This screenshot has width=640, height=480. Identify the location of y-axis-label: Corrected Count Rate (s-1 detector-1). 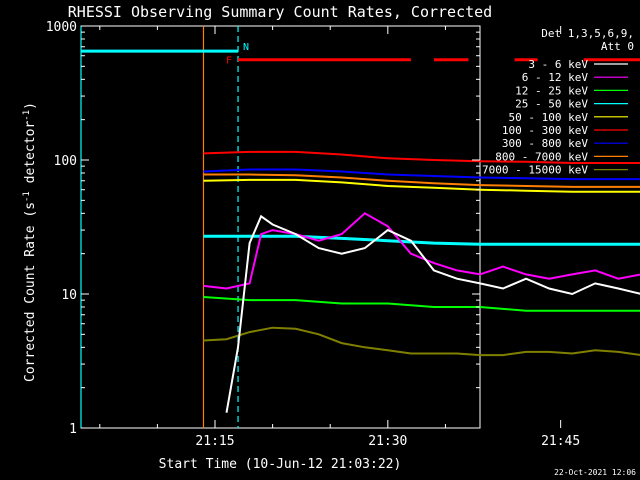
(30, 242).